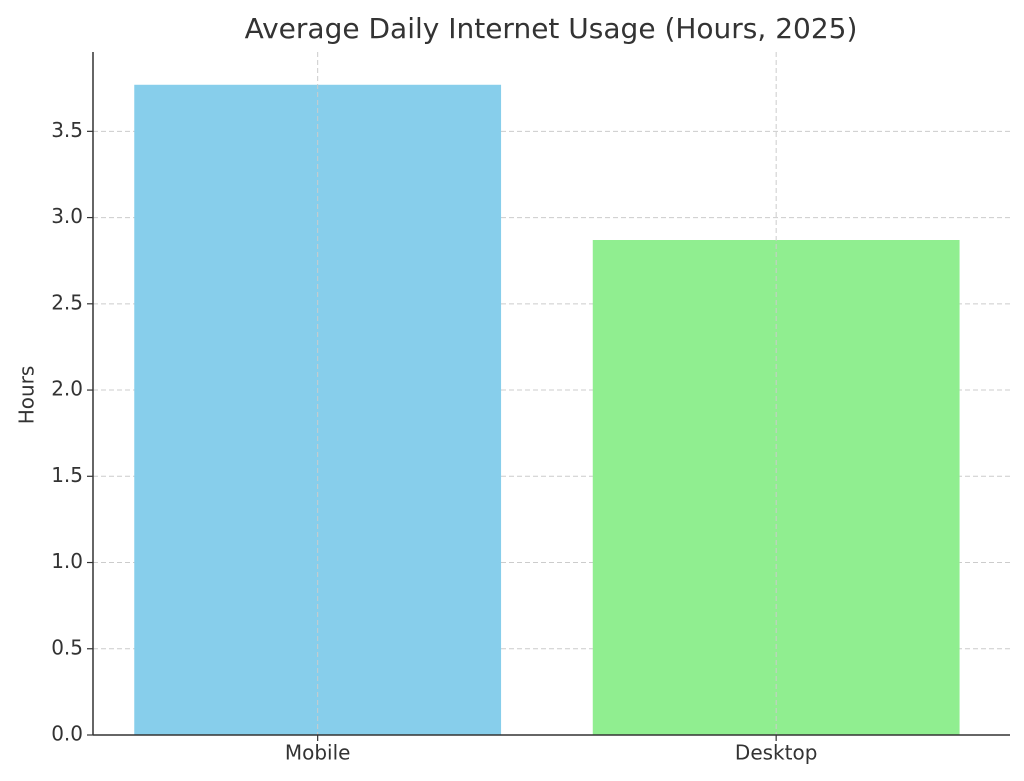 The width and height of the screenshot is (1024, 781). What do you see at coordinates (67, 734) in the screenshot?
I see `y-tick-label: 0.0` at bounding box center [67, 734].